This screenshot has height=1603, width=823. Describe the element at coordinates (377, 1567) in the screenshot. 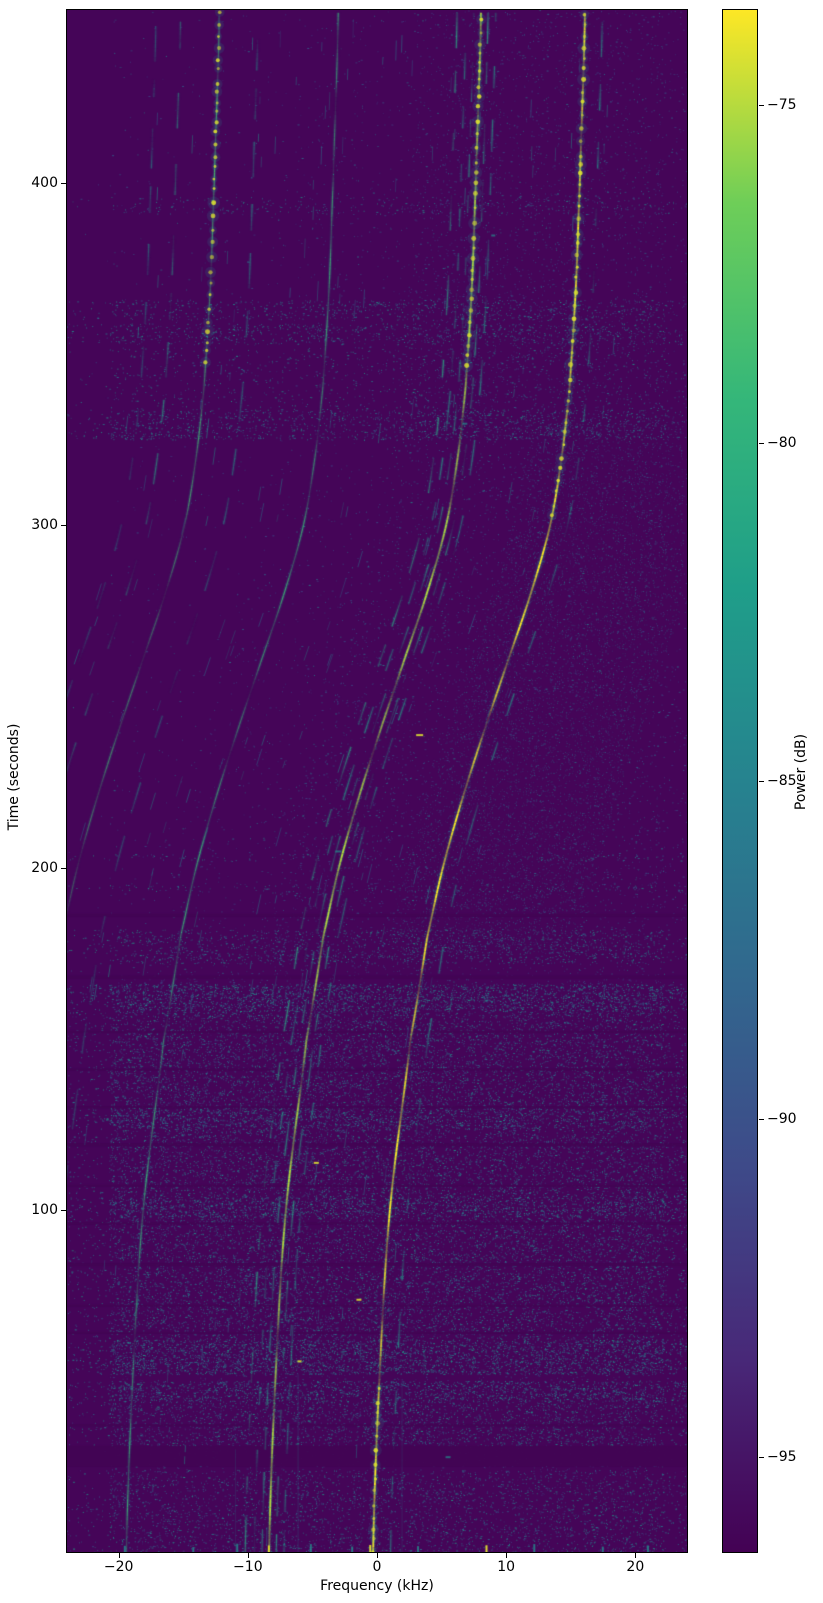

I see `x-tick-label: 0` at that location.